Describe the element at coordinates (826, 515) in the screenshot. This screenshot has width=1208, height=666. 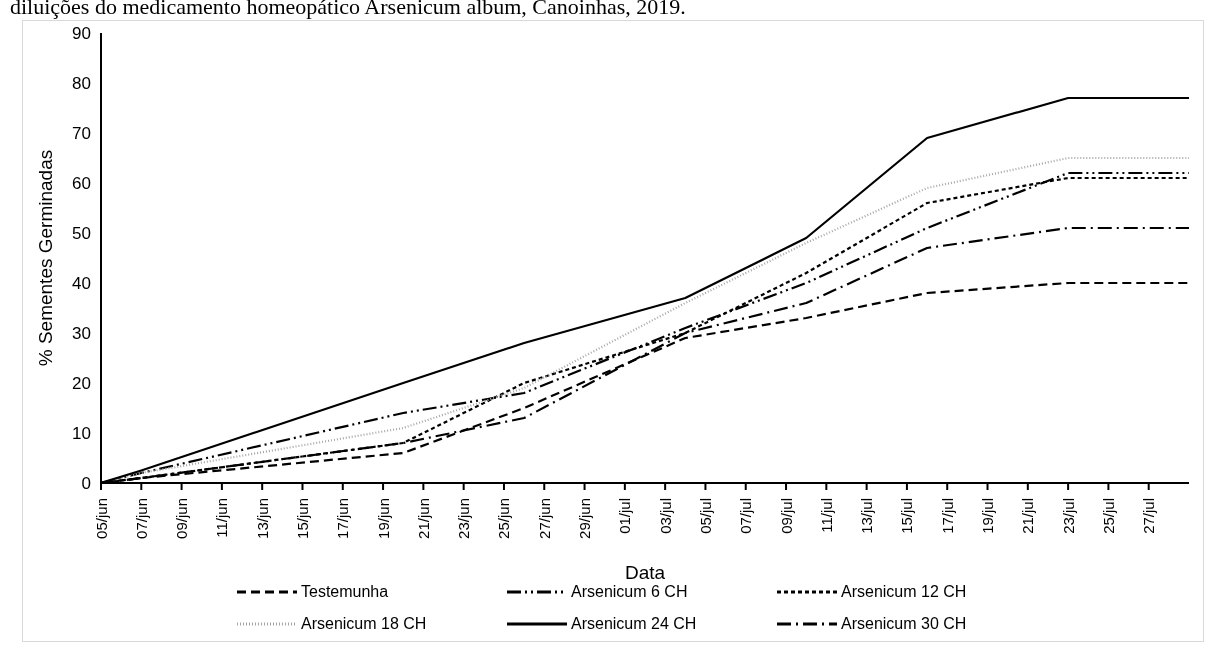
I see `x-tick-label: 11/jul` at that location.